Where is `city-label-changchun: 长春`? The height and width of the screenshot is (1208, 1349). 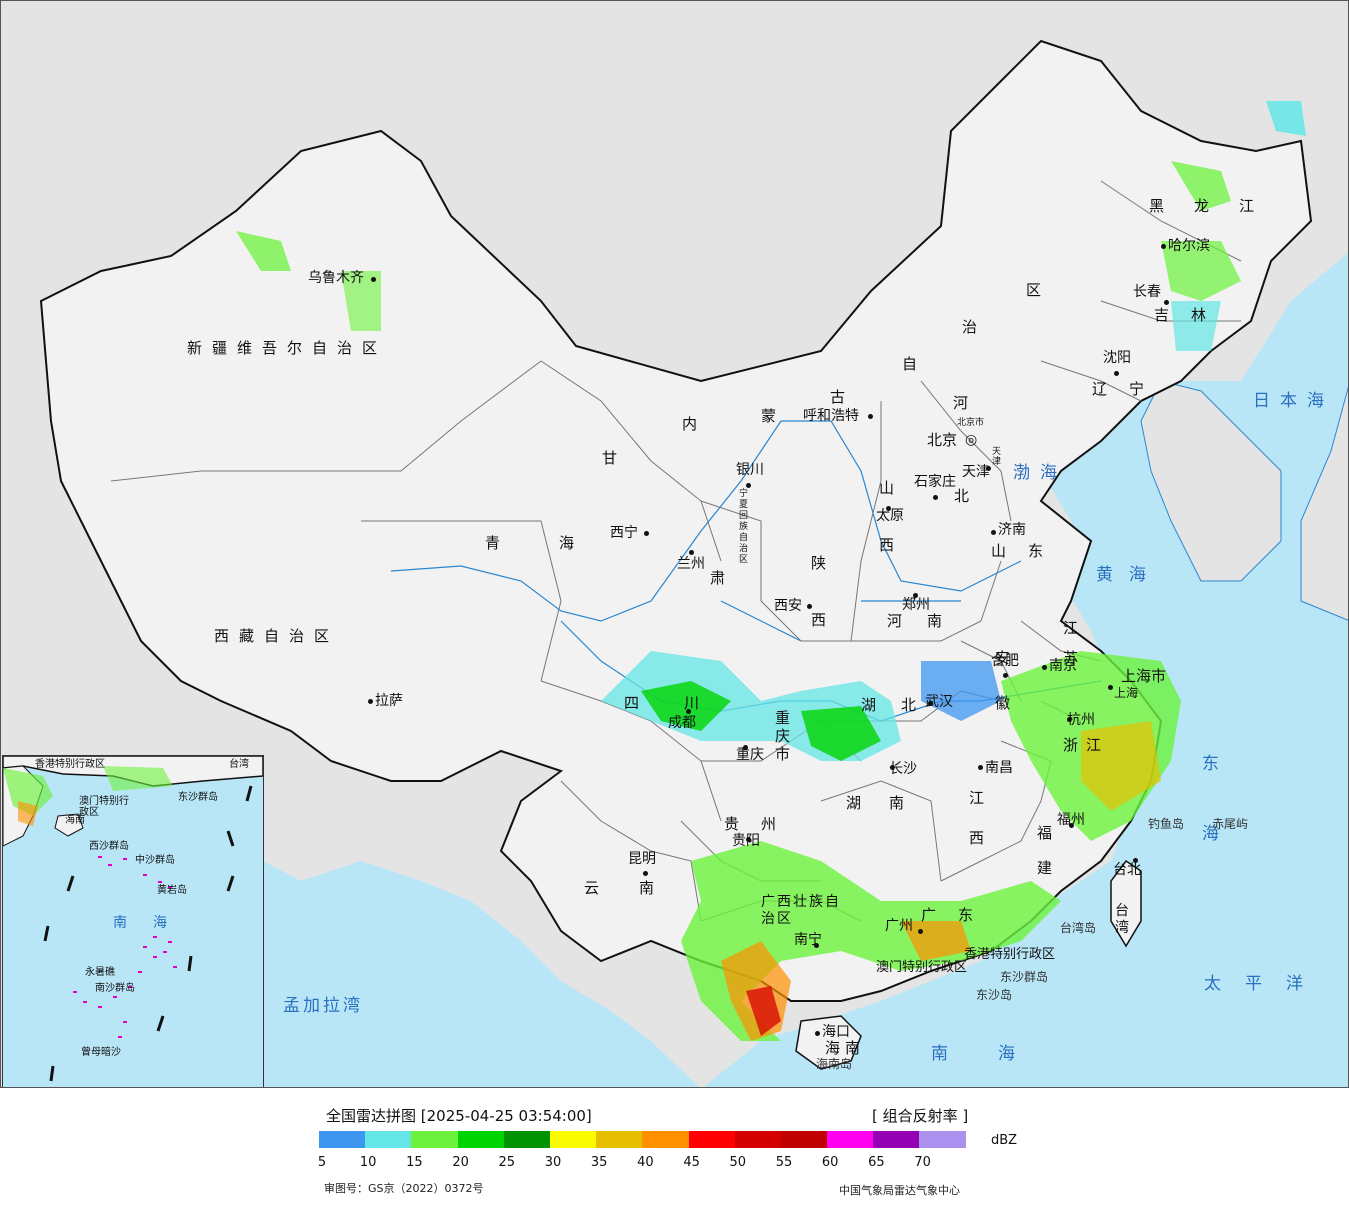 city-label-changchun: 长春 is located at coordinates (1147, 292).